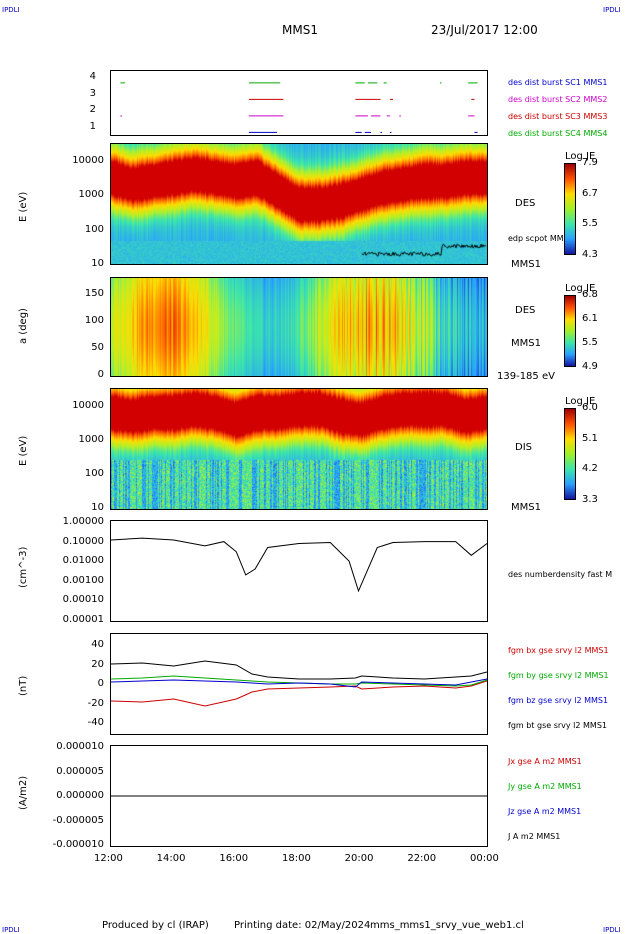 The height and width of the screenshot is (934, 630). Describe the element at coordinates (558, 650) in the screenshot. I see `fgm-legend-bx: fgm bx gse srvy l2 MMS1` at that location.